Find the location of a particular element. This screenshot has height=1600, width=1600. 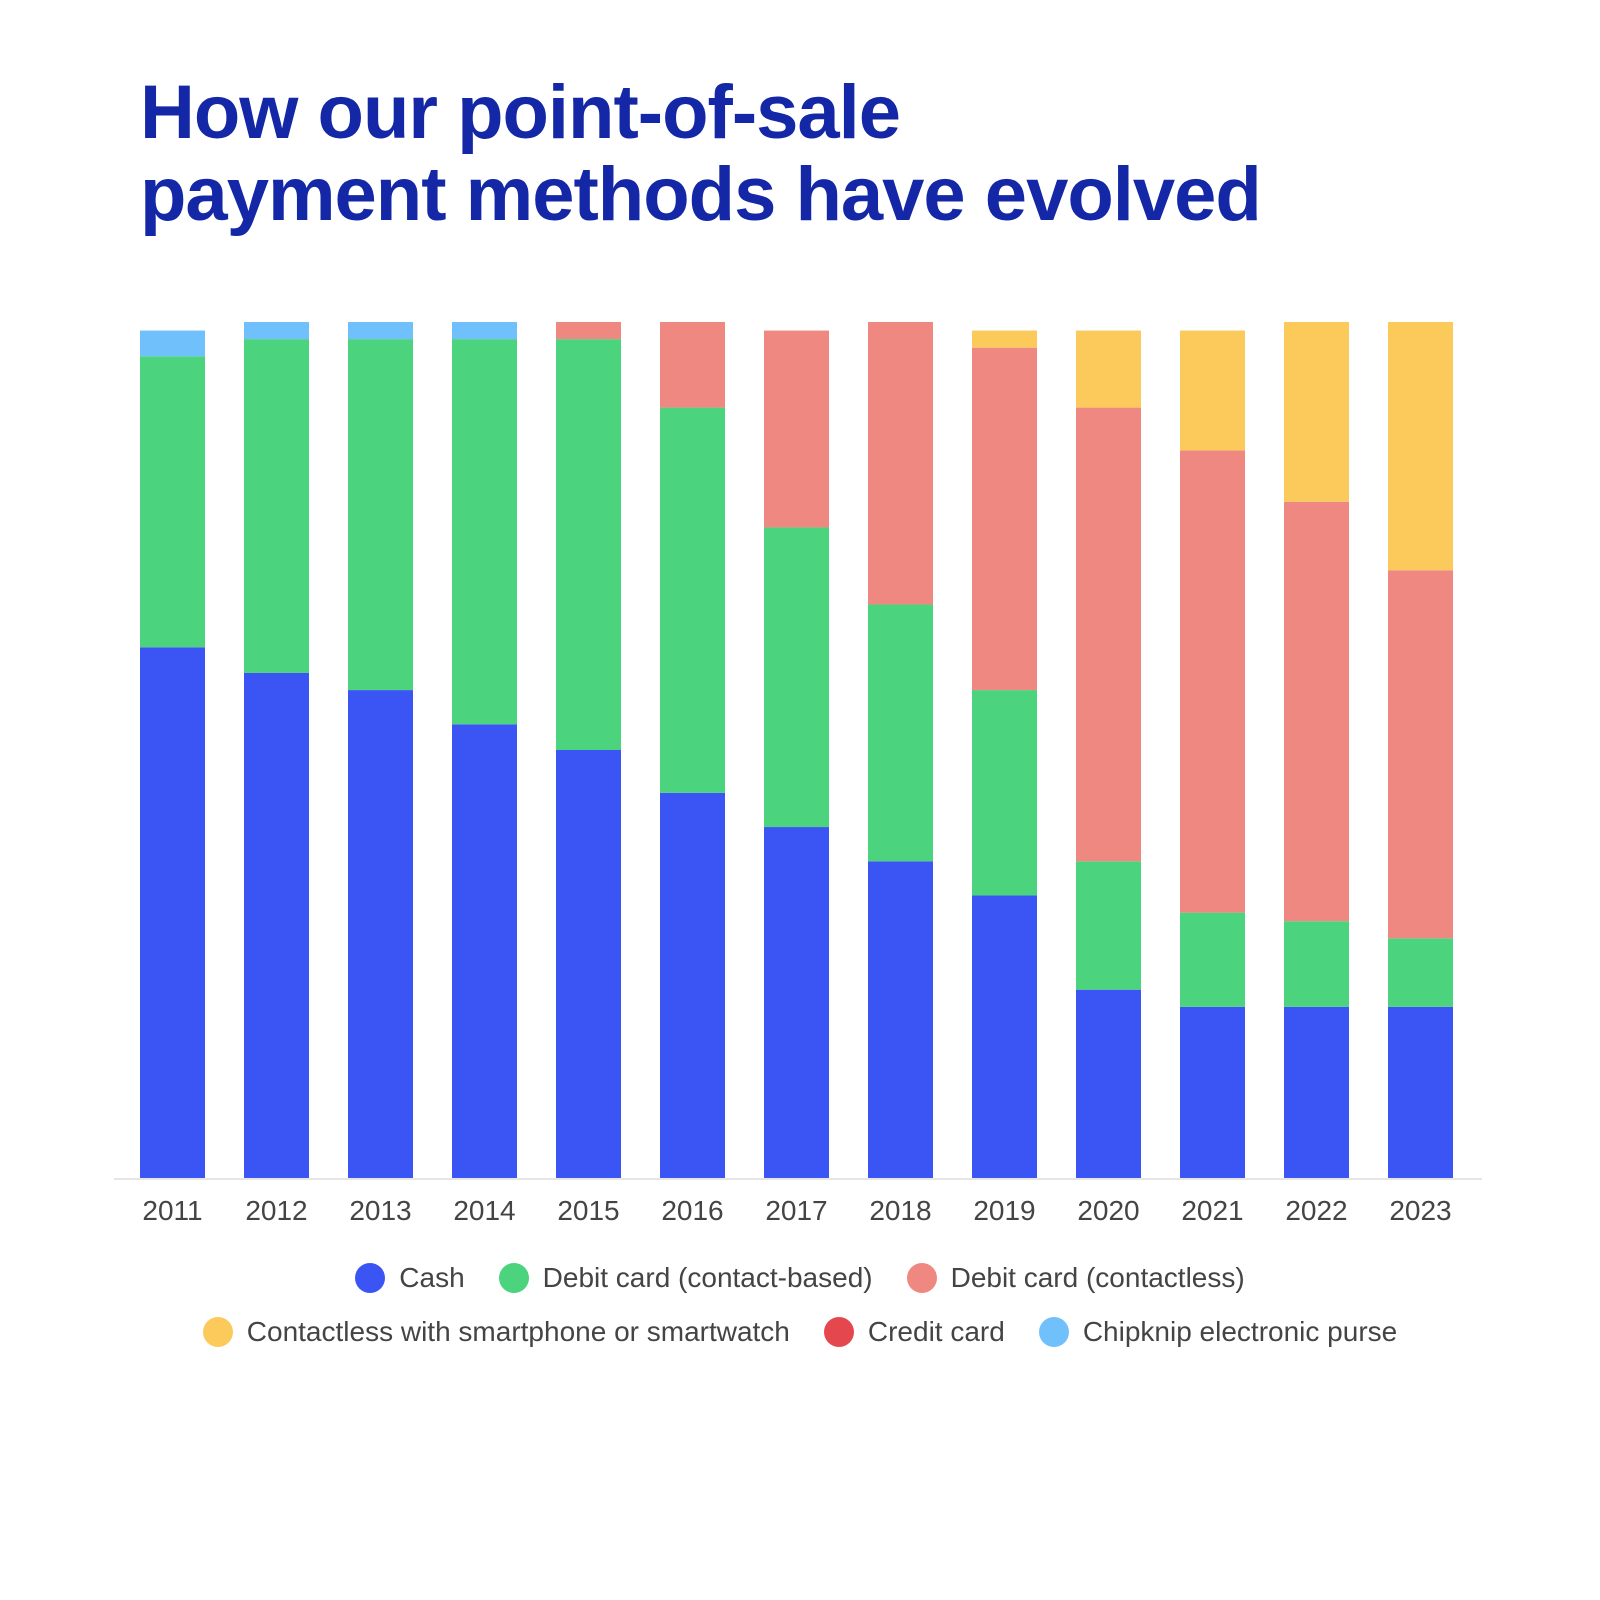

x-tick-label-2017: 2017 is located at coordinates (796, 1210).